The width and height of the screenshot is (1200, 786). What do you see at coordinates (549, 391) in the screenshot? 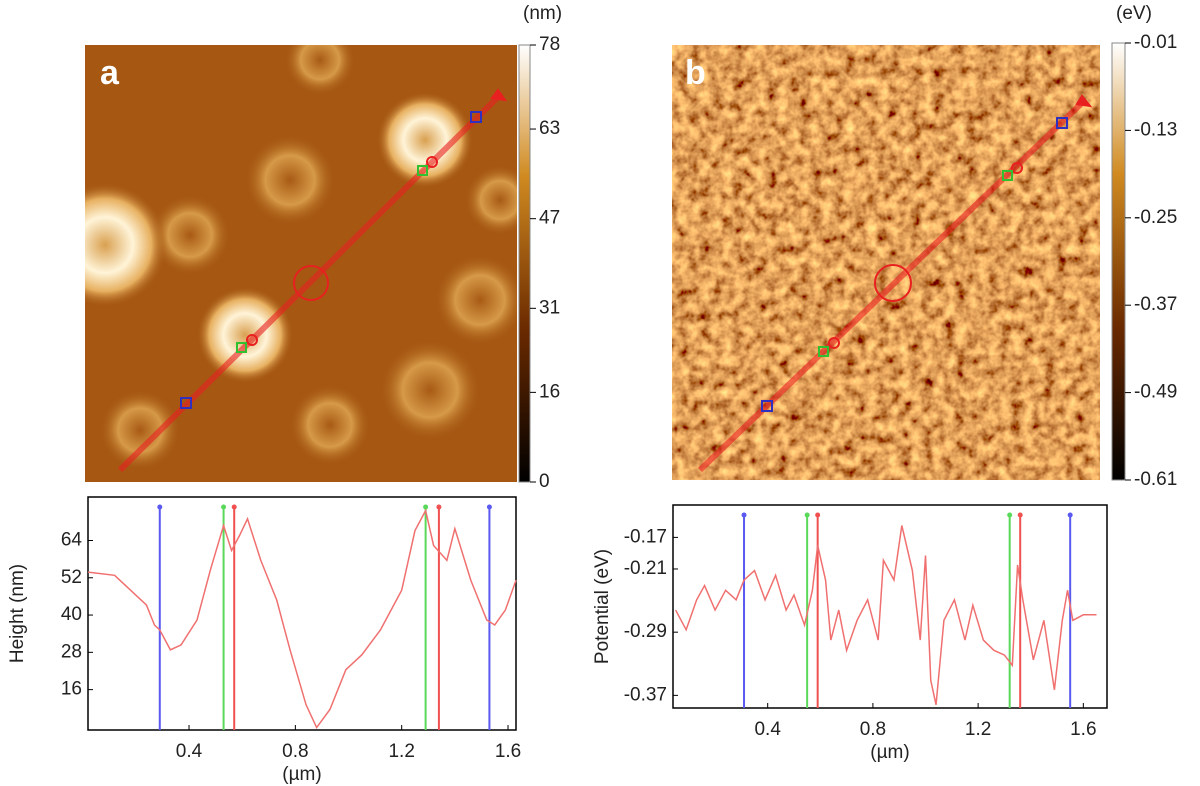
I see `colorbar-tick-label: 16` at bounding box center [549, 391].